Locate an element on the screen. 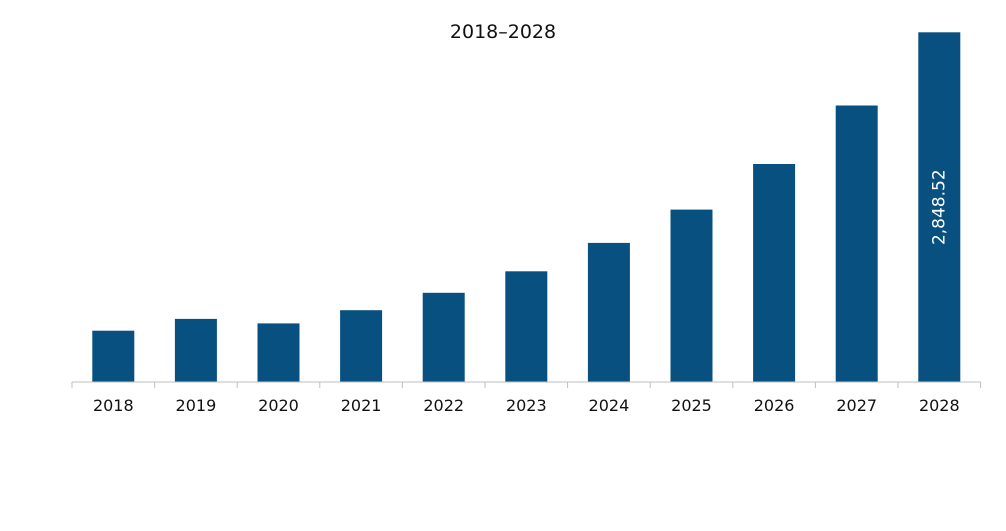 This screenshot has height=531, width=1006. data-labels-group: 2,848.52 is located at coordinates (939, 207).